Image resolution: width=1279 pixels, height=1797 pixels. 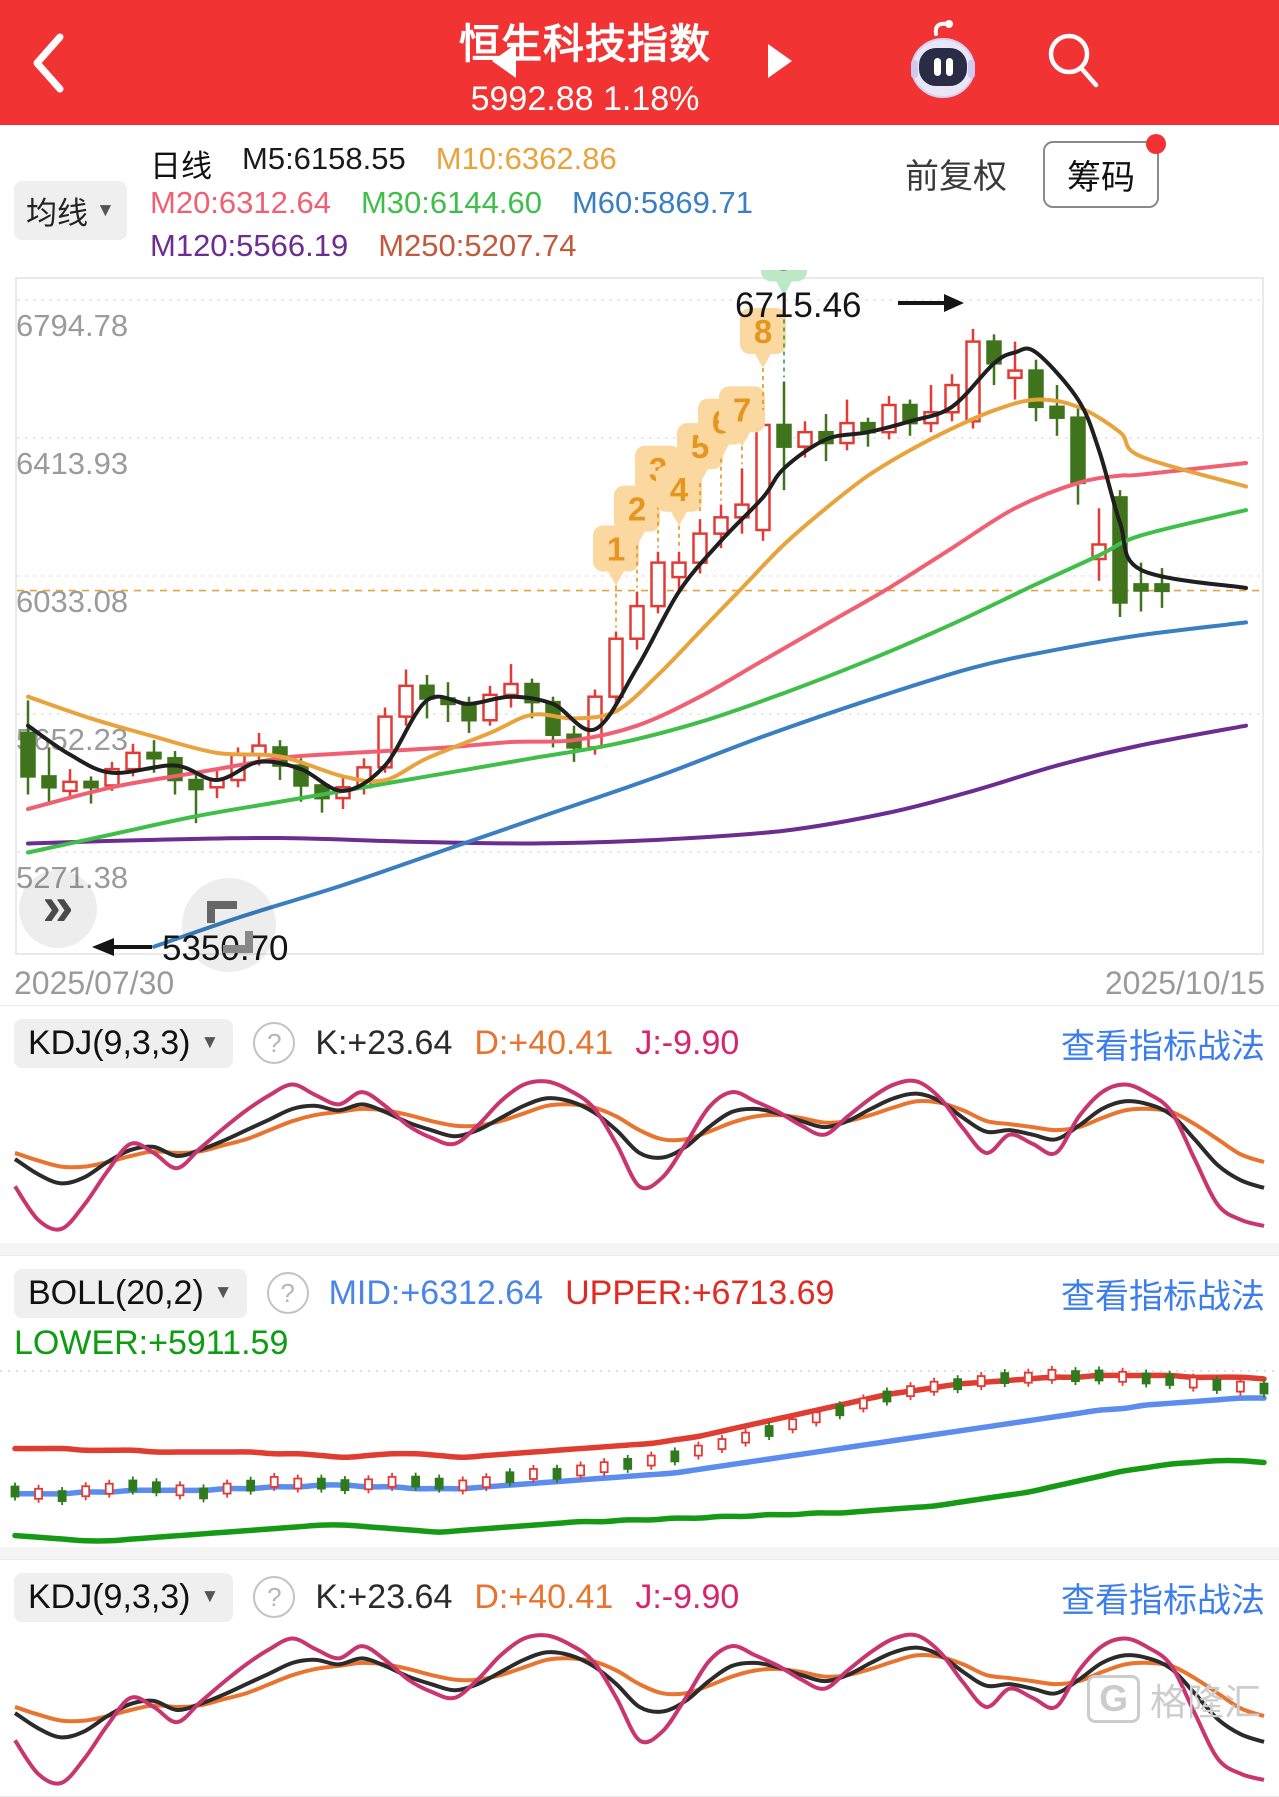 I want to click on boll-chart, so click(x=639, y=1459).